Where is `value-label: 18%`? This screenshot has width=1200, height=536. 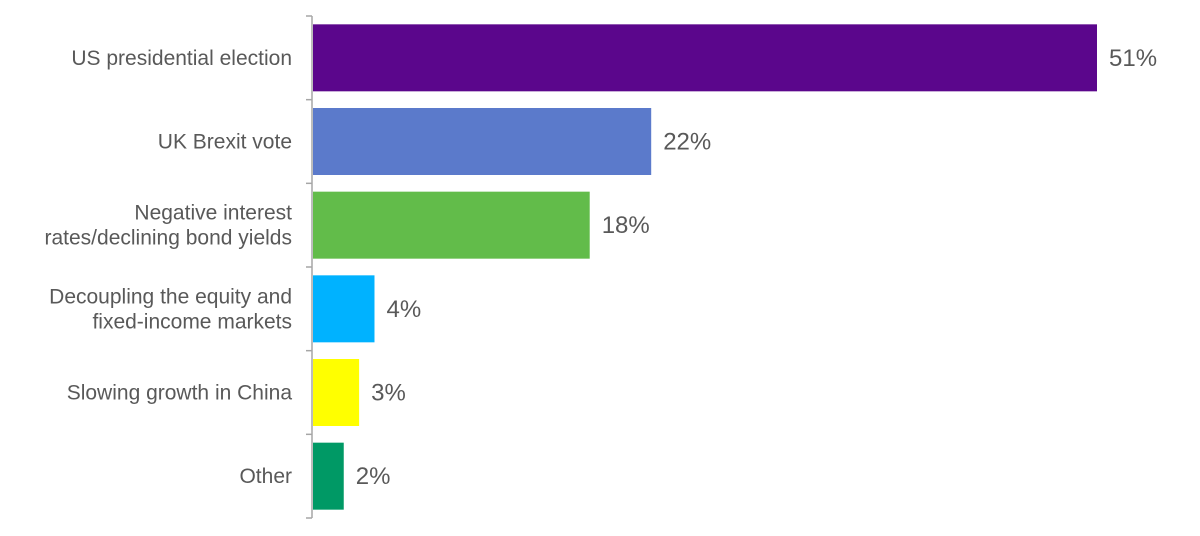
value-label: 18% is located at coordinates (626, 225).